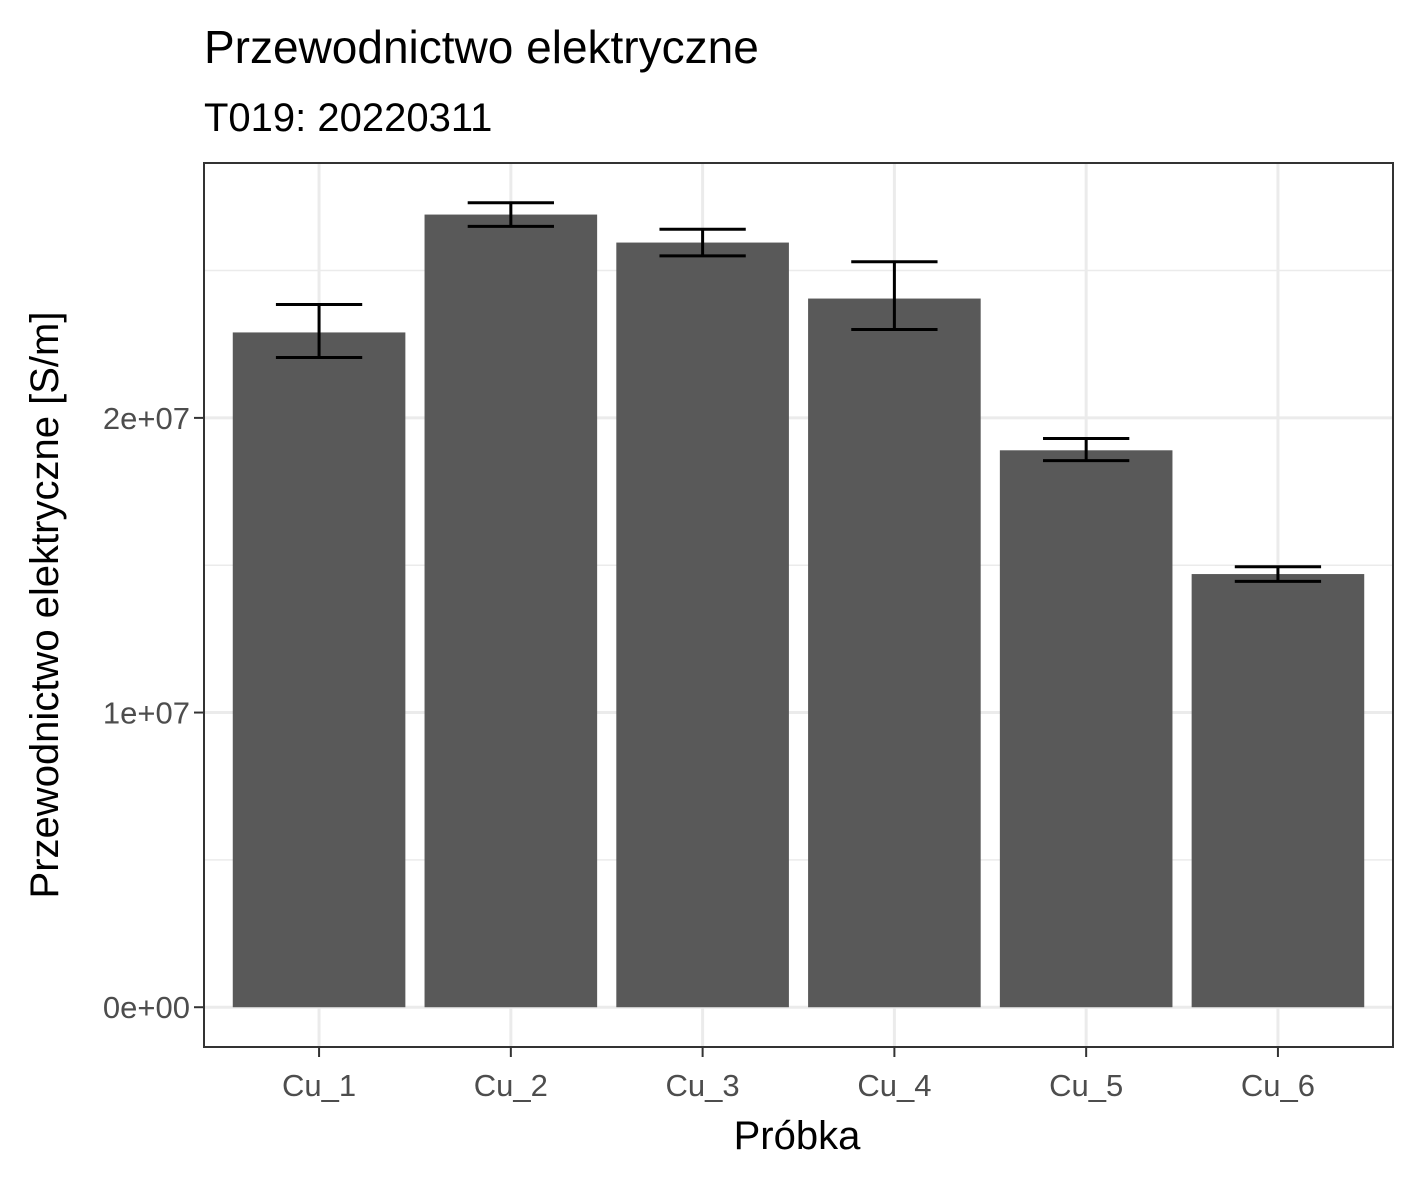 The image size is (1417, 1181). I want to click on chart-subtitle: T019: 20220311, so click(348, 118).